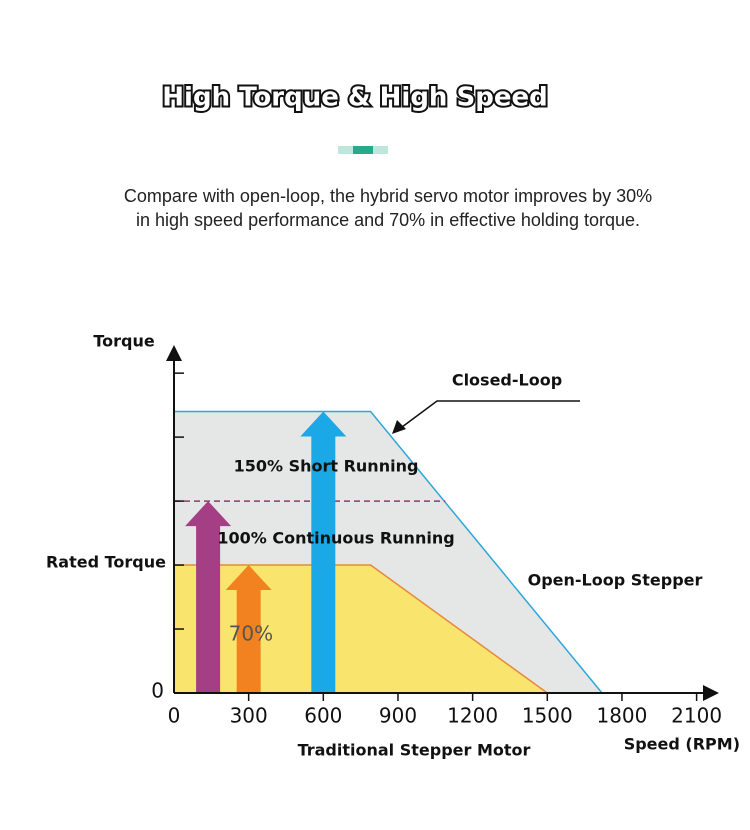  Describe the element at coordinates (106, 562) in the screenshot. I see `y-tick-label: Rated Torque` at that location.